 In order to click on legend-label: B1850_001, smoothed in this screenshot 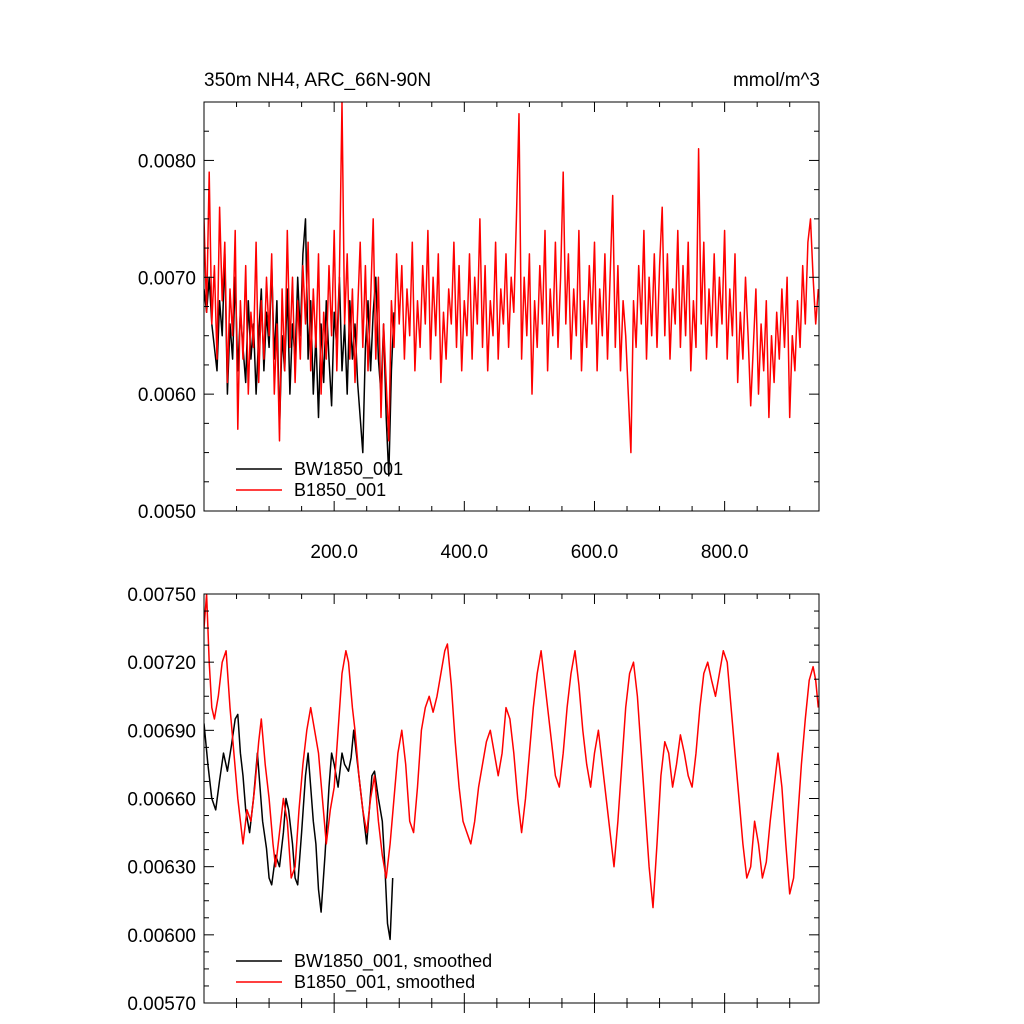, I will do `click(384, 982)`.